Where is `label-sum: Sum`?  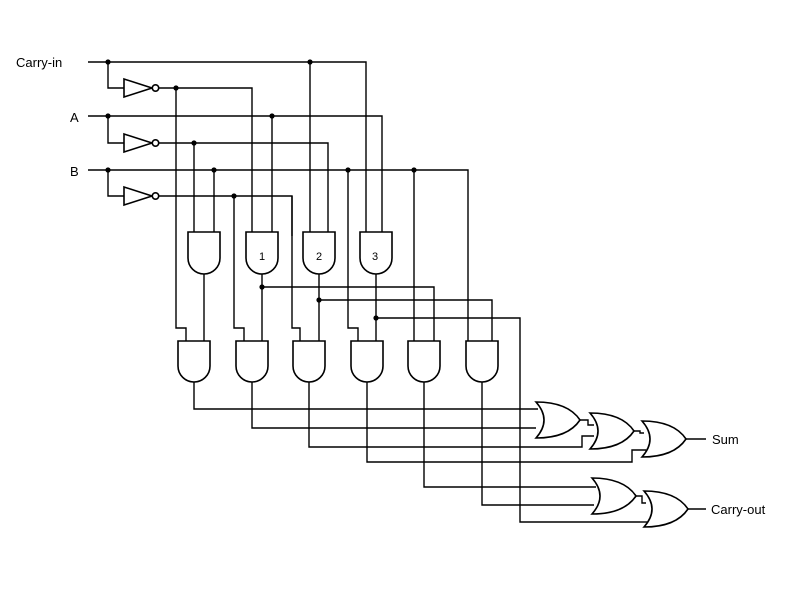 label-sum: Sum is located at coordinates (725, 439).